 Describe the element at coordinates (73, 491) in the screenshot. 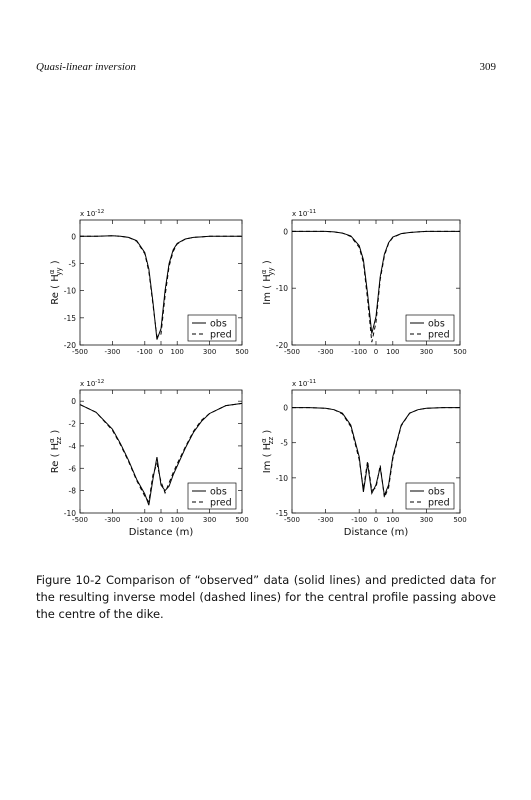

I see `y-tick-label: -8` at that location.